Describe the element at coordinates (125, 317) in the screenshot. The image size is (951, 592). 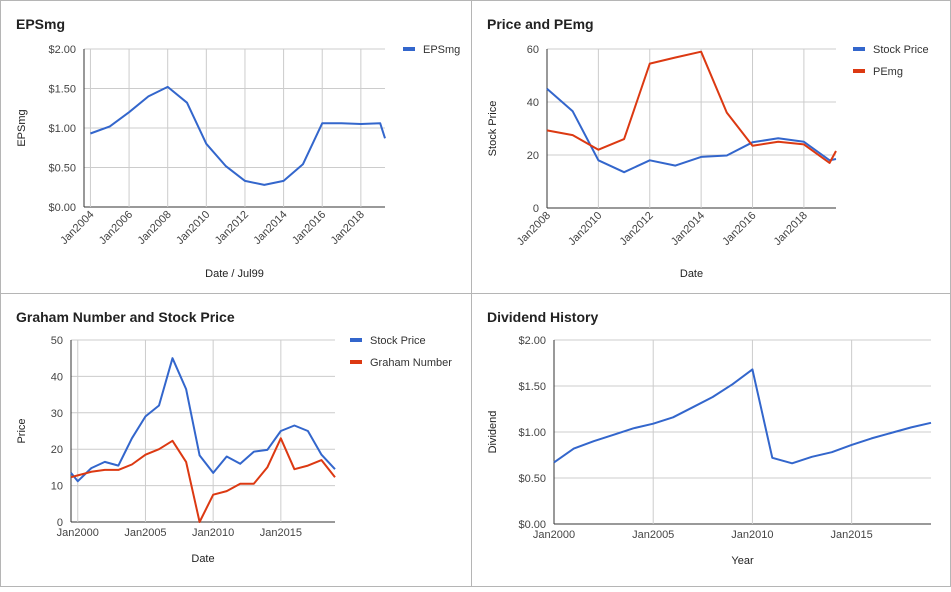
I see `chart-title: Graham Number and Stock Price` at that location.